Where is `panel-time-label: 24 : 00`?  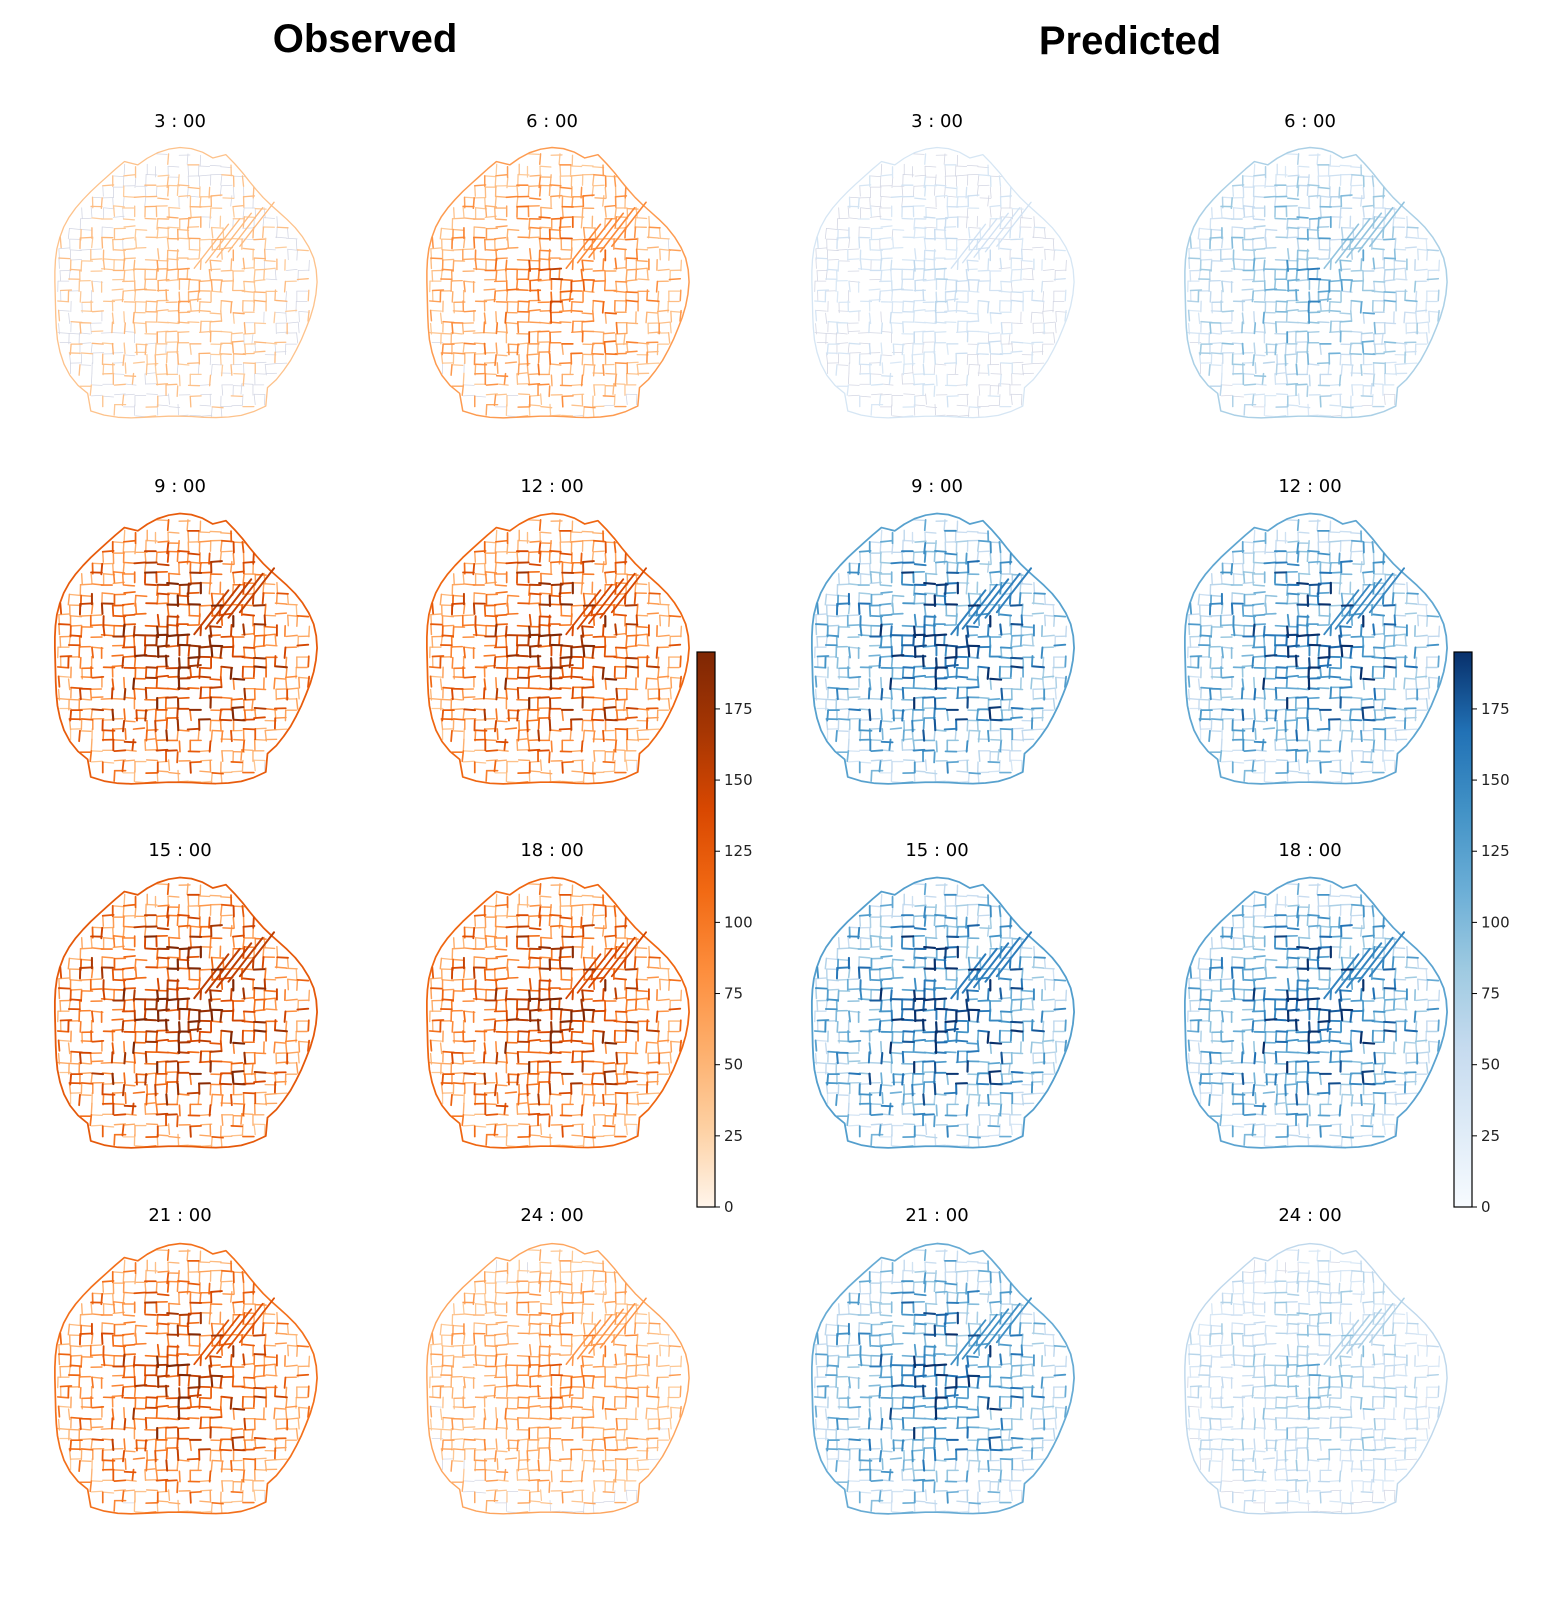
panel-time-label: 24 : 00 is located at coordinates (551, 1215).